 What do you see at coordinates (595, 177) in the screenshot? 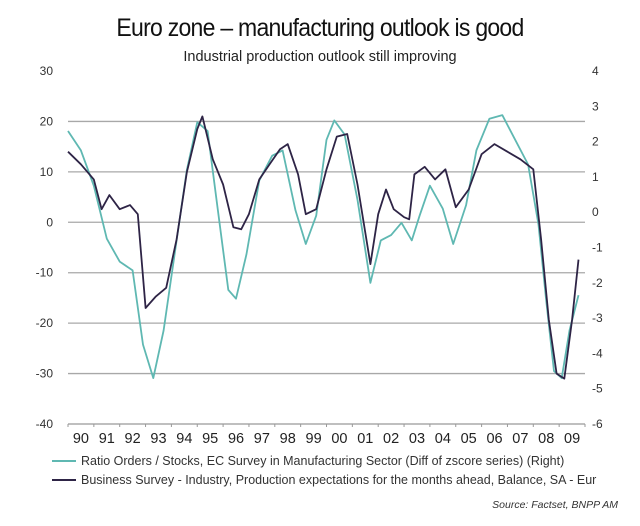
I see `y-right-tick-label: 1` at bounding box center [595, 177].